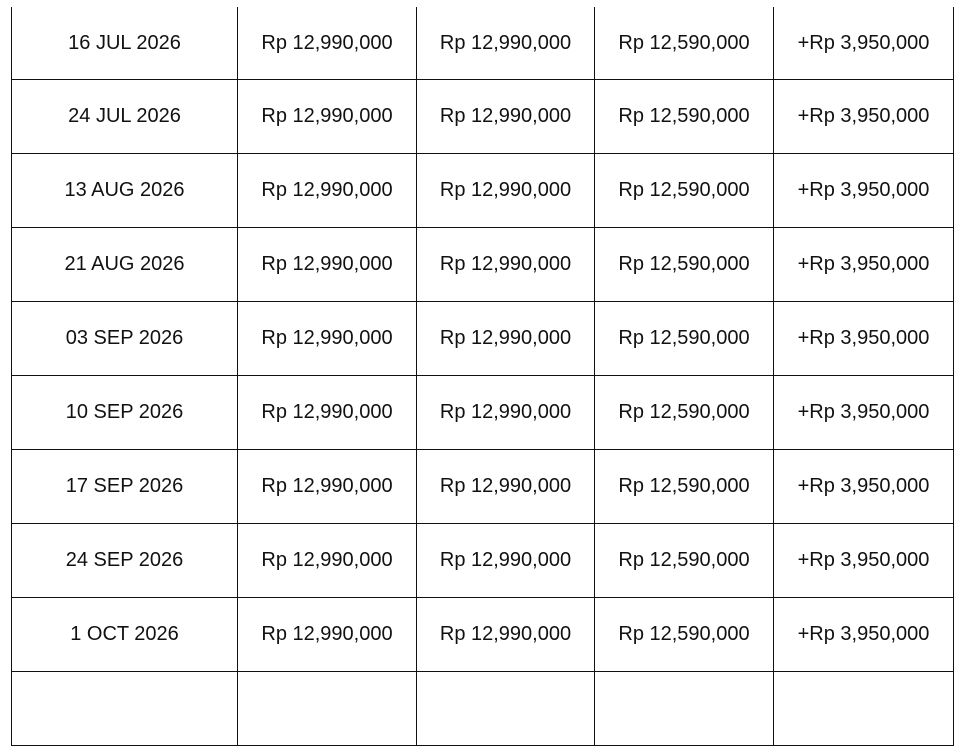 The image size is (962, 746). What do you see at coordinates (124, 190) in the screenshot?
I see `date-cell: 13 AUG 2026` at bounding box center [124, 190].